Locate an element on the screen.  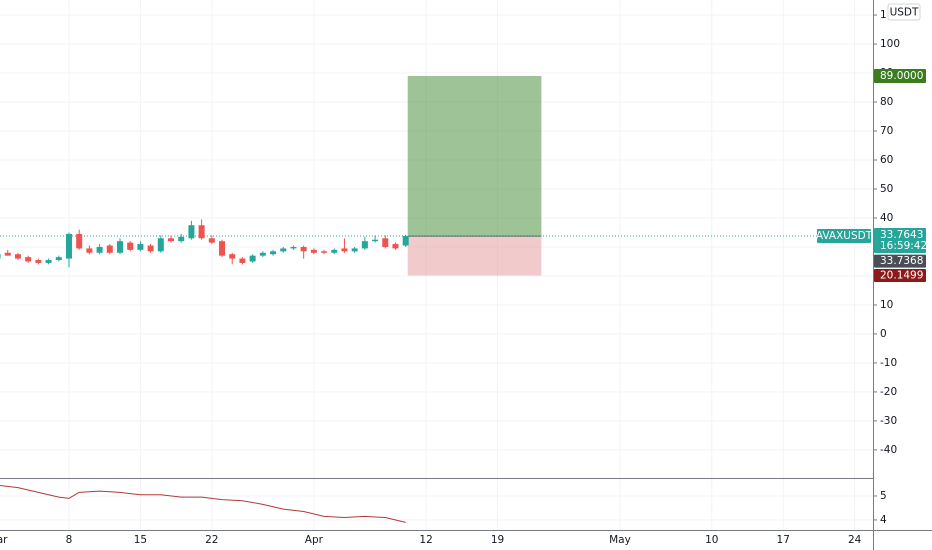
target-label-box is located at coordinates (900, 75).